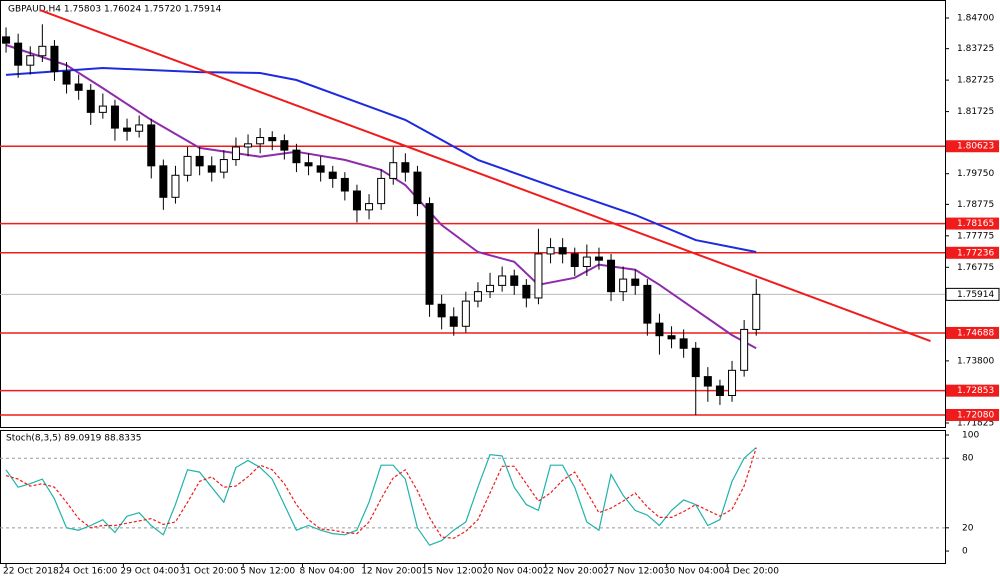 Image resolution: width=1000 pixels, height=577 pixels. I want to click on y2-tick-label: 100, so click(970, 435).